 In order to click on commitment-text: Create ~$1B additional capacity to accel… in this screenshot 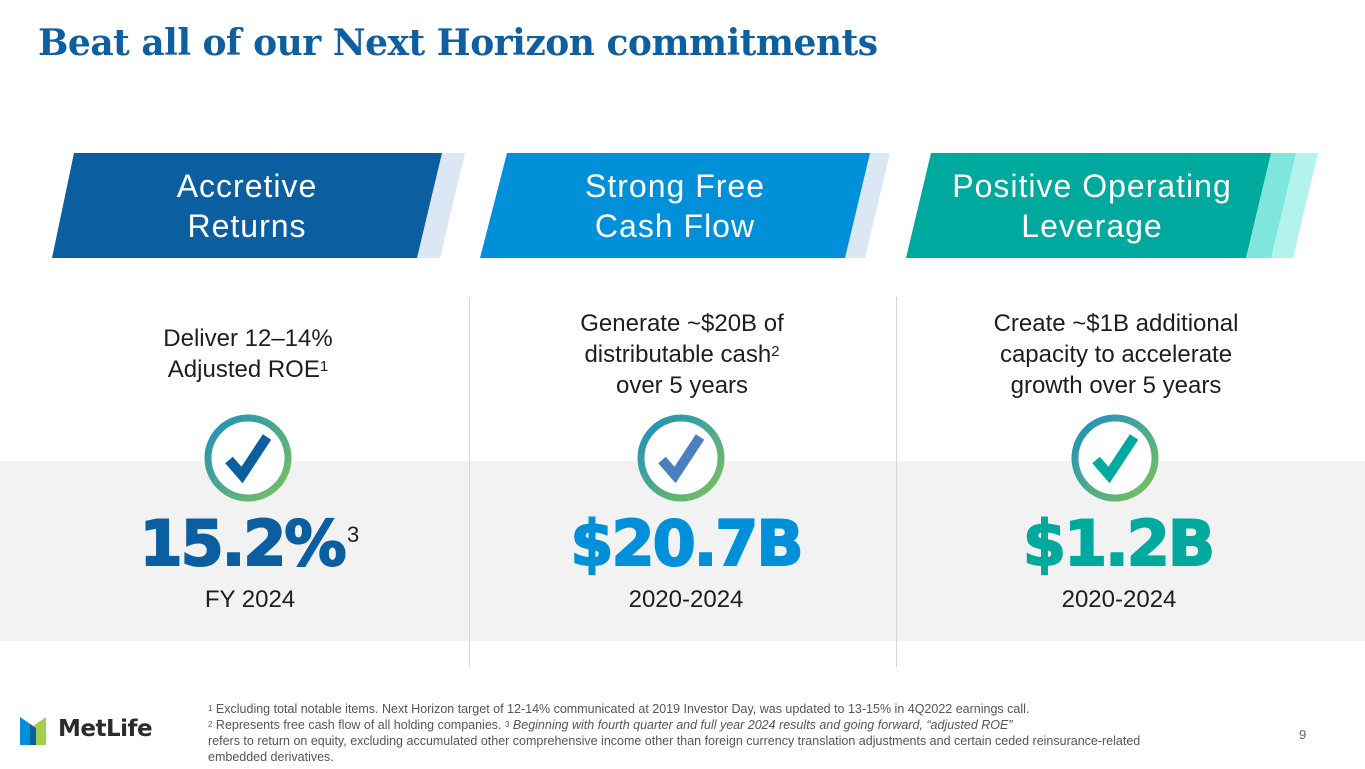, I will do `click(1116, 354)`.